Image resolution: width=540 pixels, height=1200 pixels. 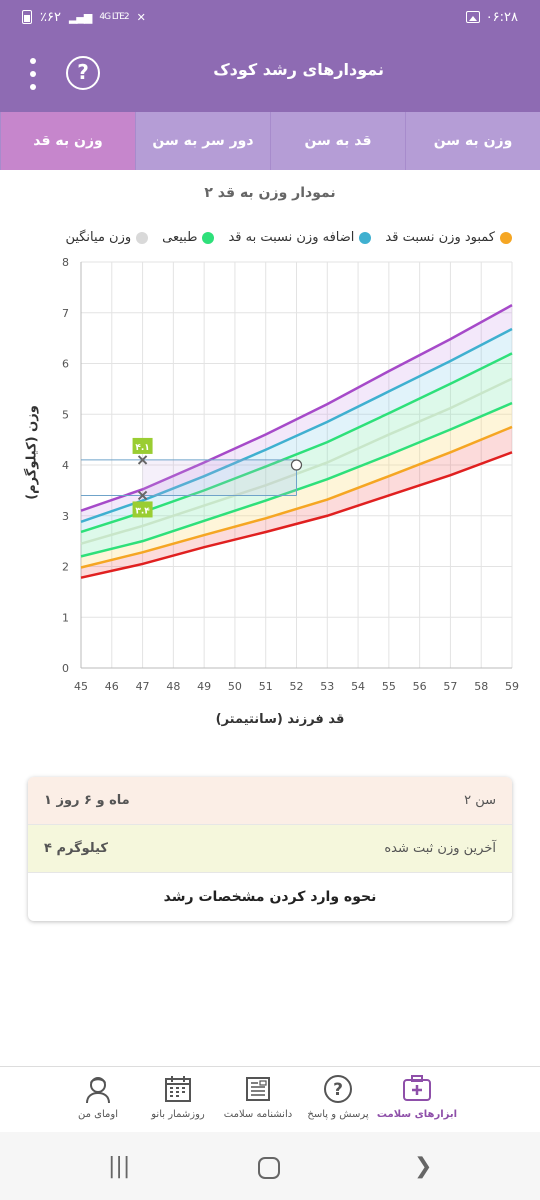 What do you see at coordinates (296, 465) in the screenshot?
I see `measured-point` at bounding box center [296, 465].